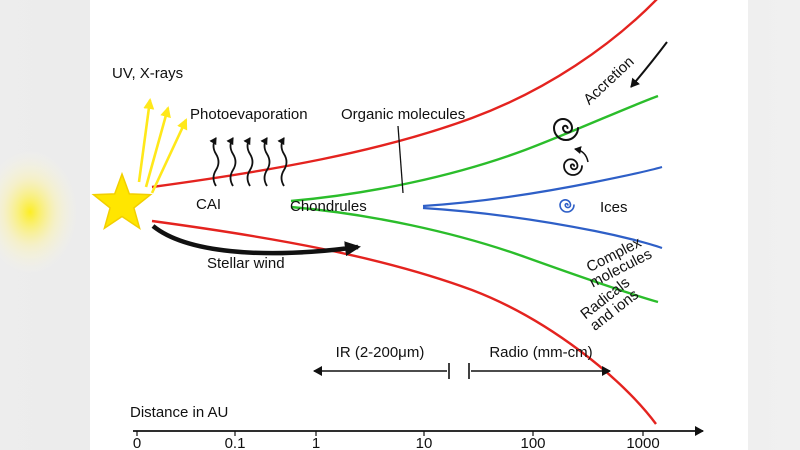  I want to click on protostar-icon, so click(122, 201).